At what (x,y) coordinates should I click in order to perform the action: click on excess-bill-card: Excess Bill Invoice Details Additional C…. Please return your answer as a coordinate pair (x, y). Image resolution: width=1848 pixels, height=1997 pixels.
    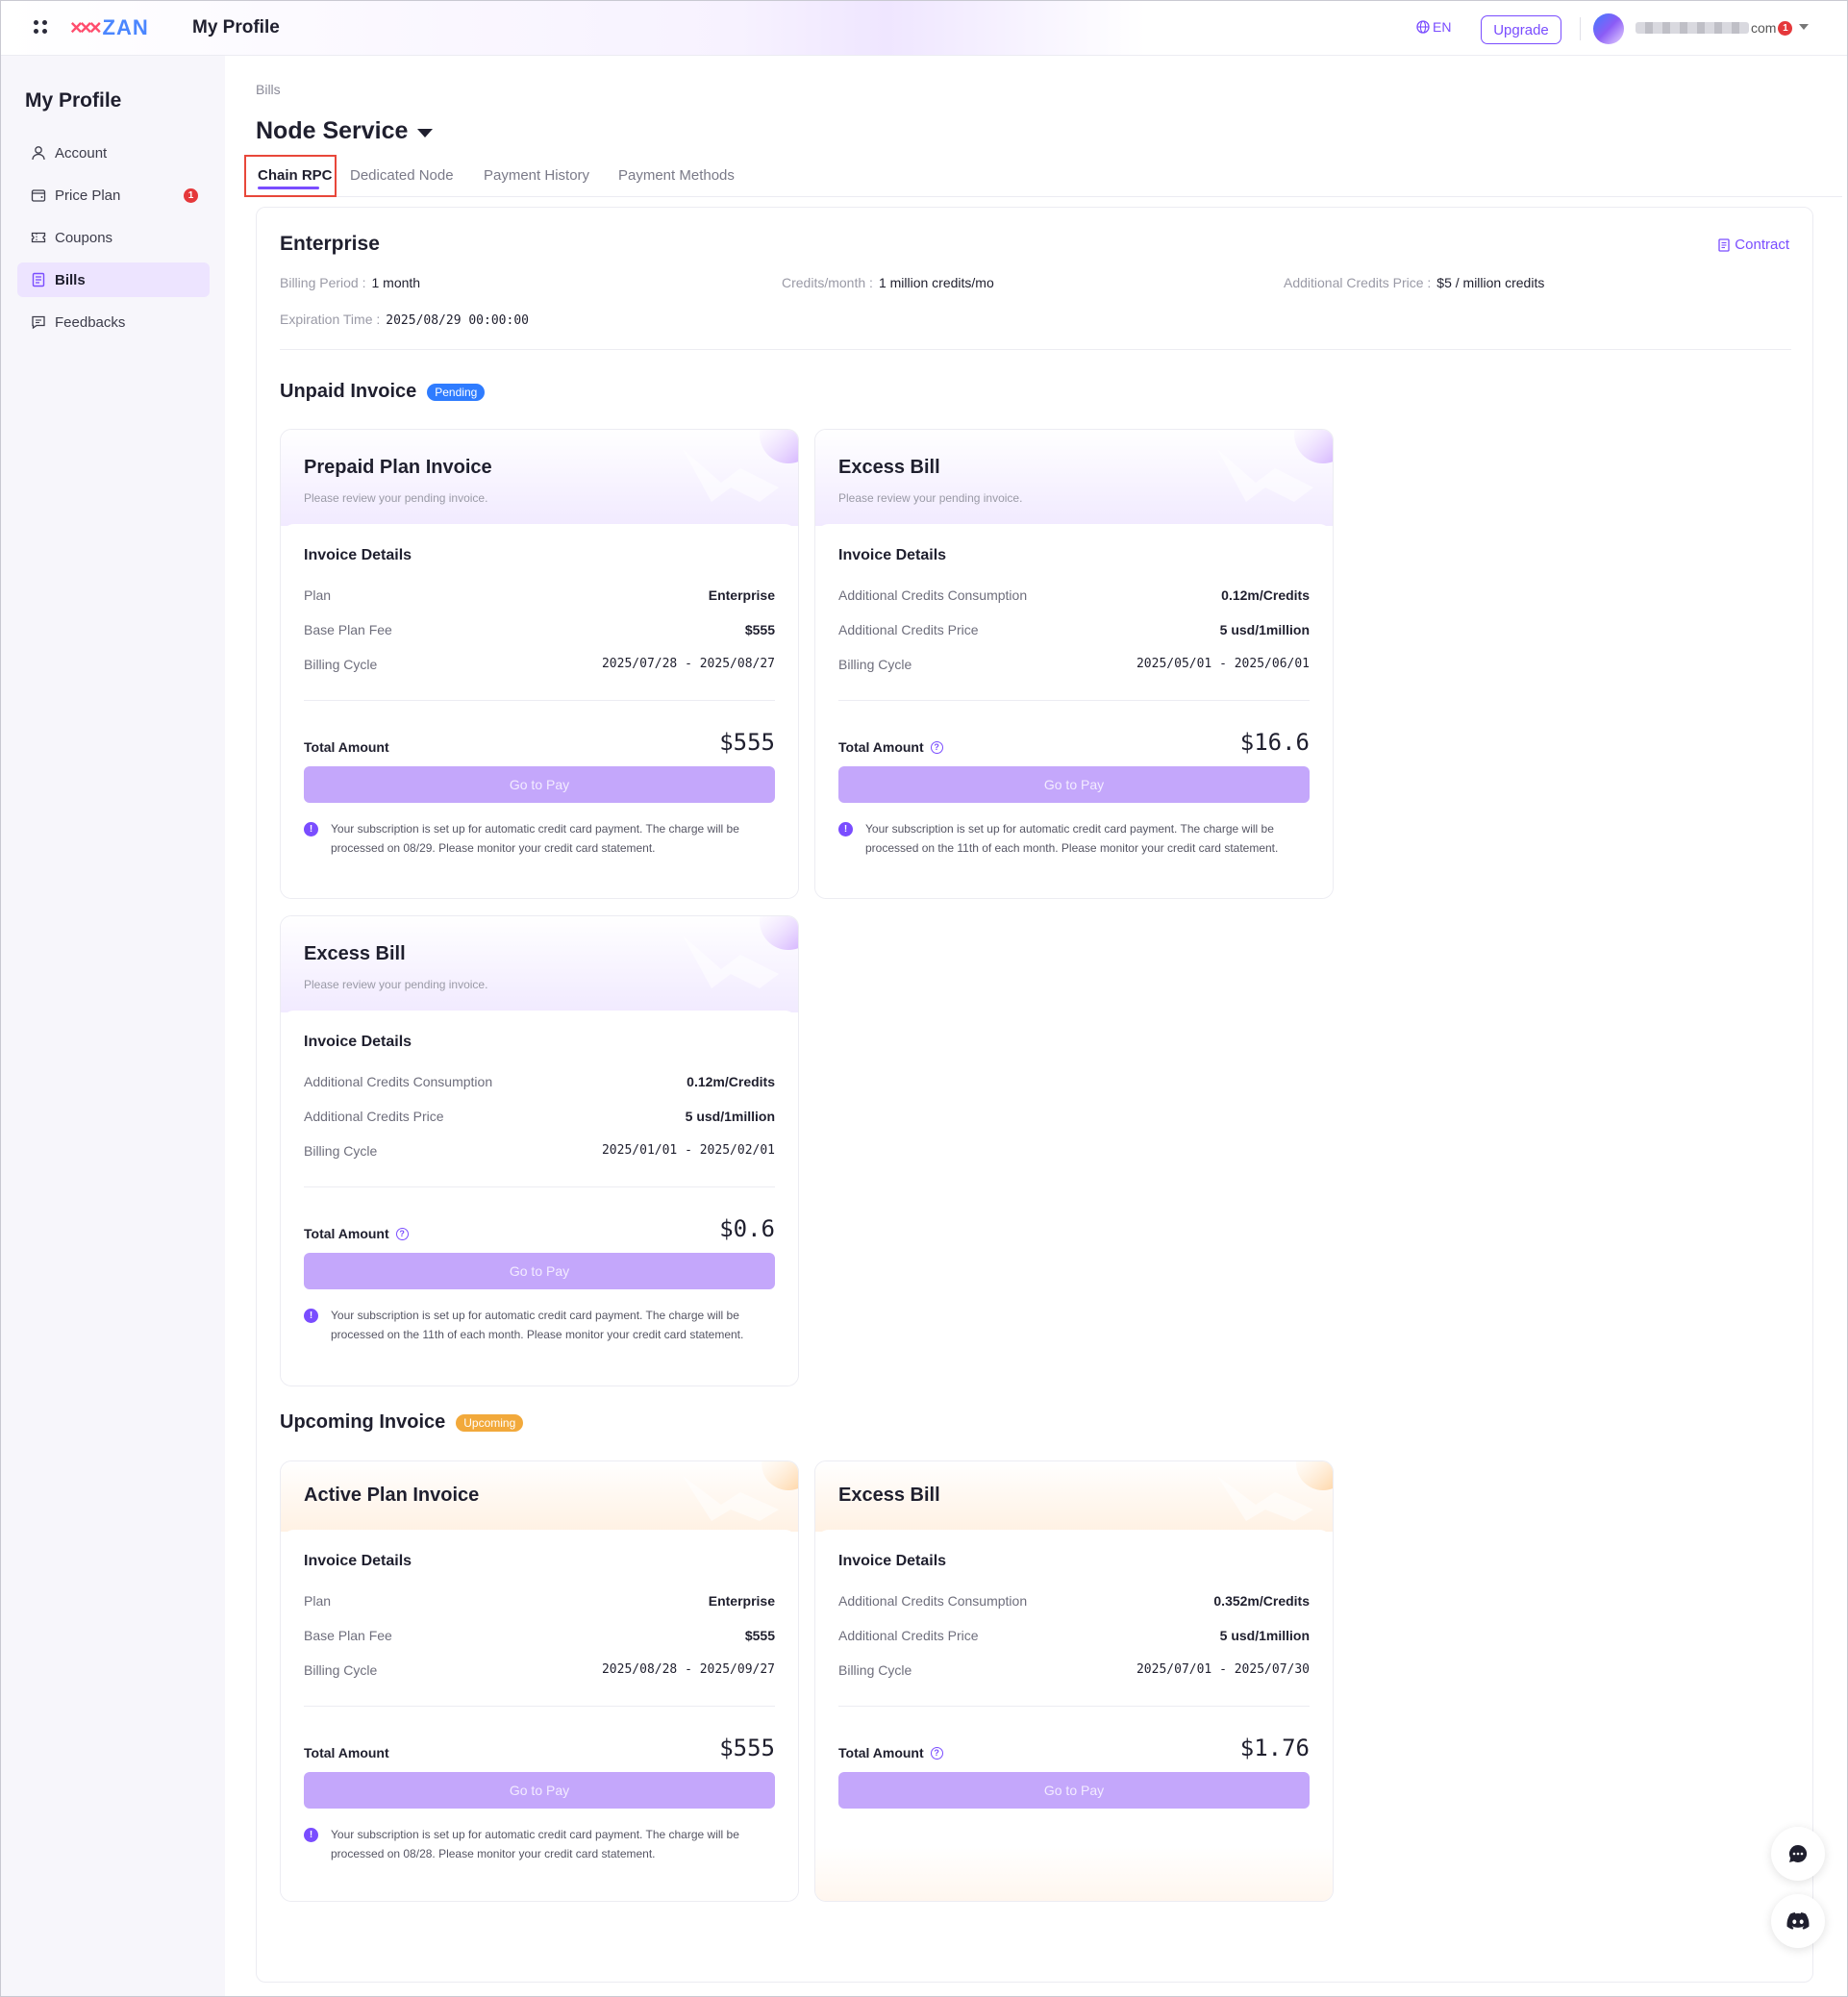
    Looking at the image, I should click on (1074, 1681).